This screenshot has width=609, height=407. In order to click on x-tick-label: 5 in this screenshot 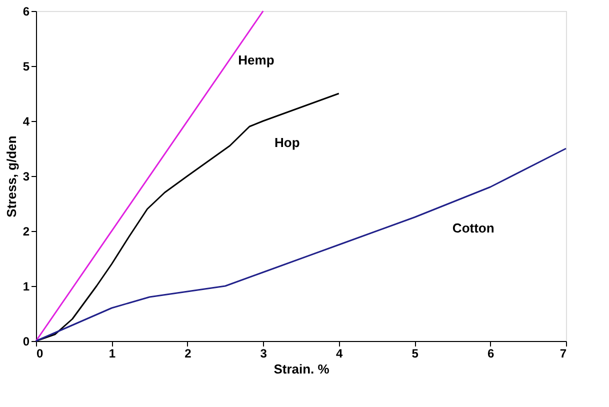, I will do `click(415, 353)`.